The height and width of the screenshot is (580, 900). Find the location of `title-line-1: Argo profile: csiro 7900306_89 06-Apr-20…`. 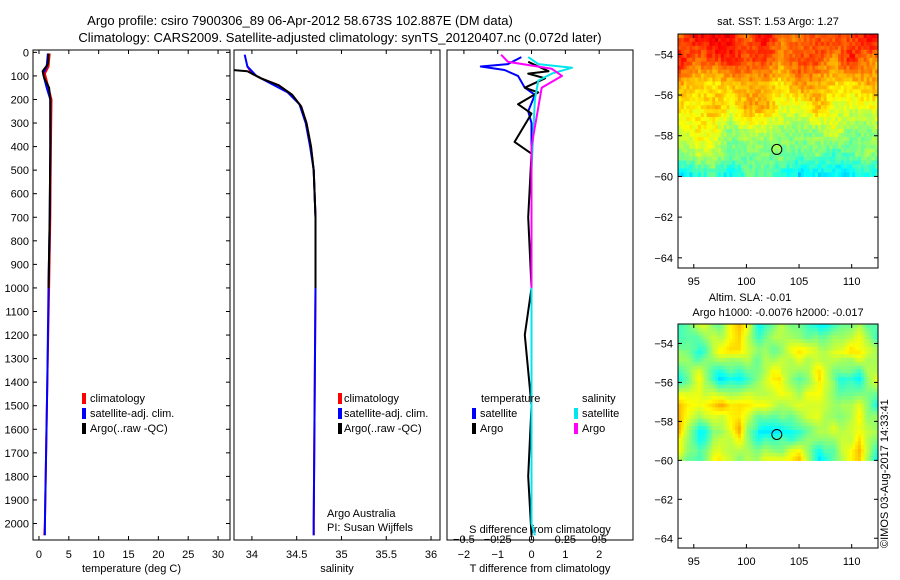

title-line-1: Argo profile: csiro 7900306_89 06-Apr-20… is located at coordinates (300, 20).